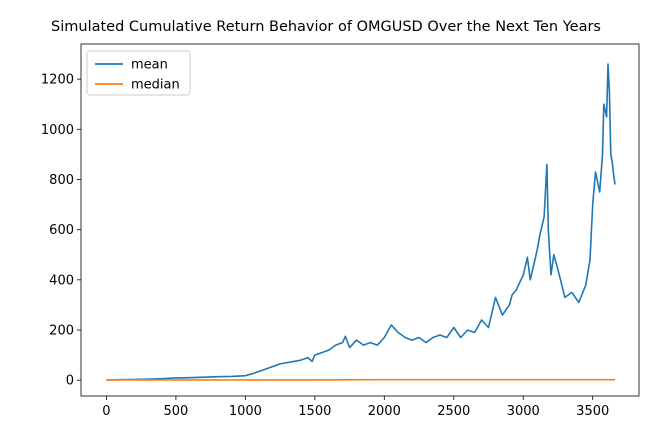  I want to click on x-tick-label: 2000, so click(384, 411).